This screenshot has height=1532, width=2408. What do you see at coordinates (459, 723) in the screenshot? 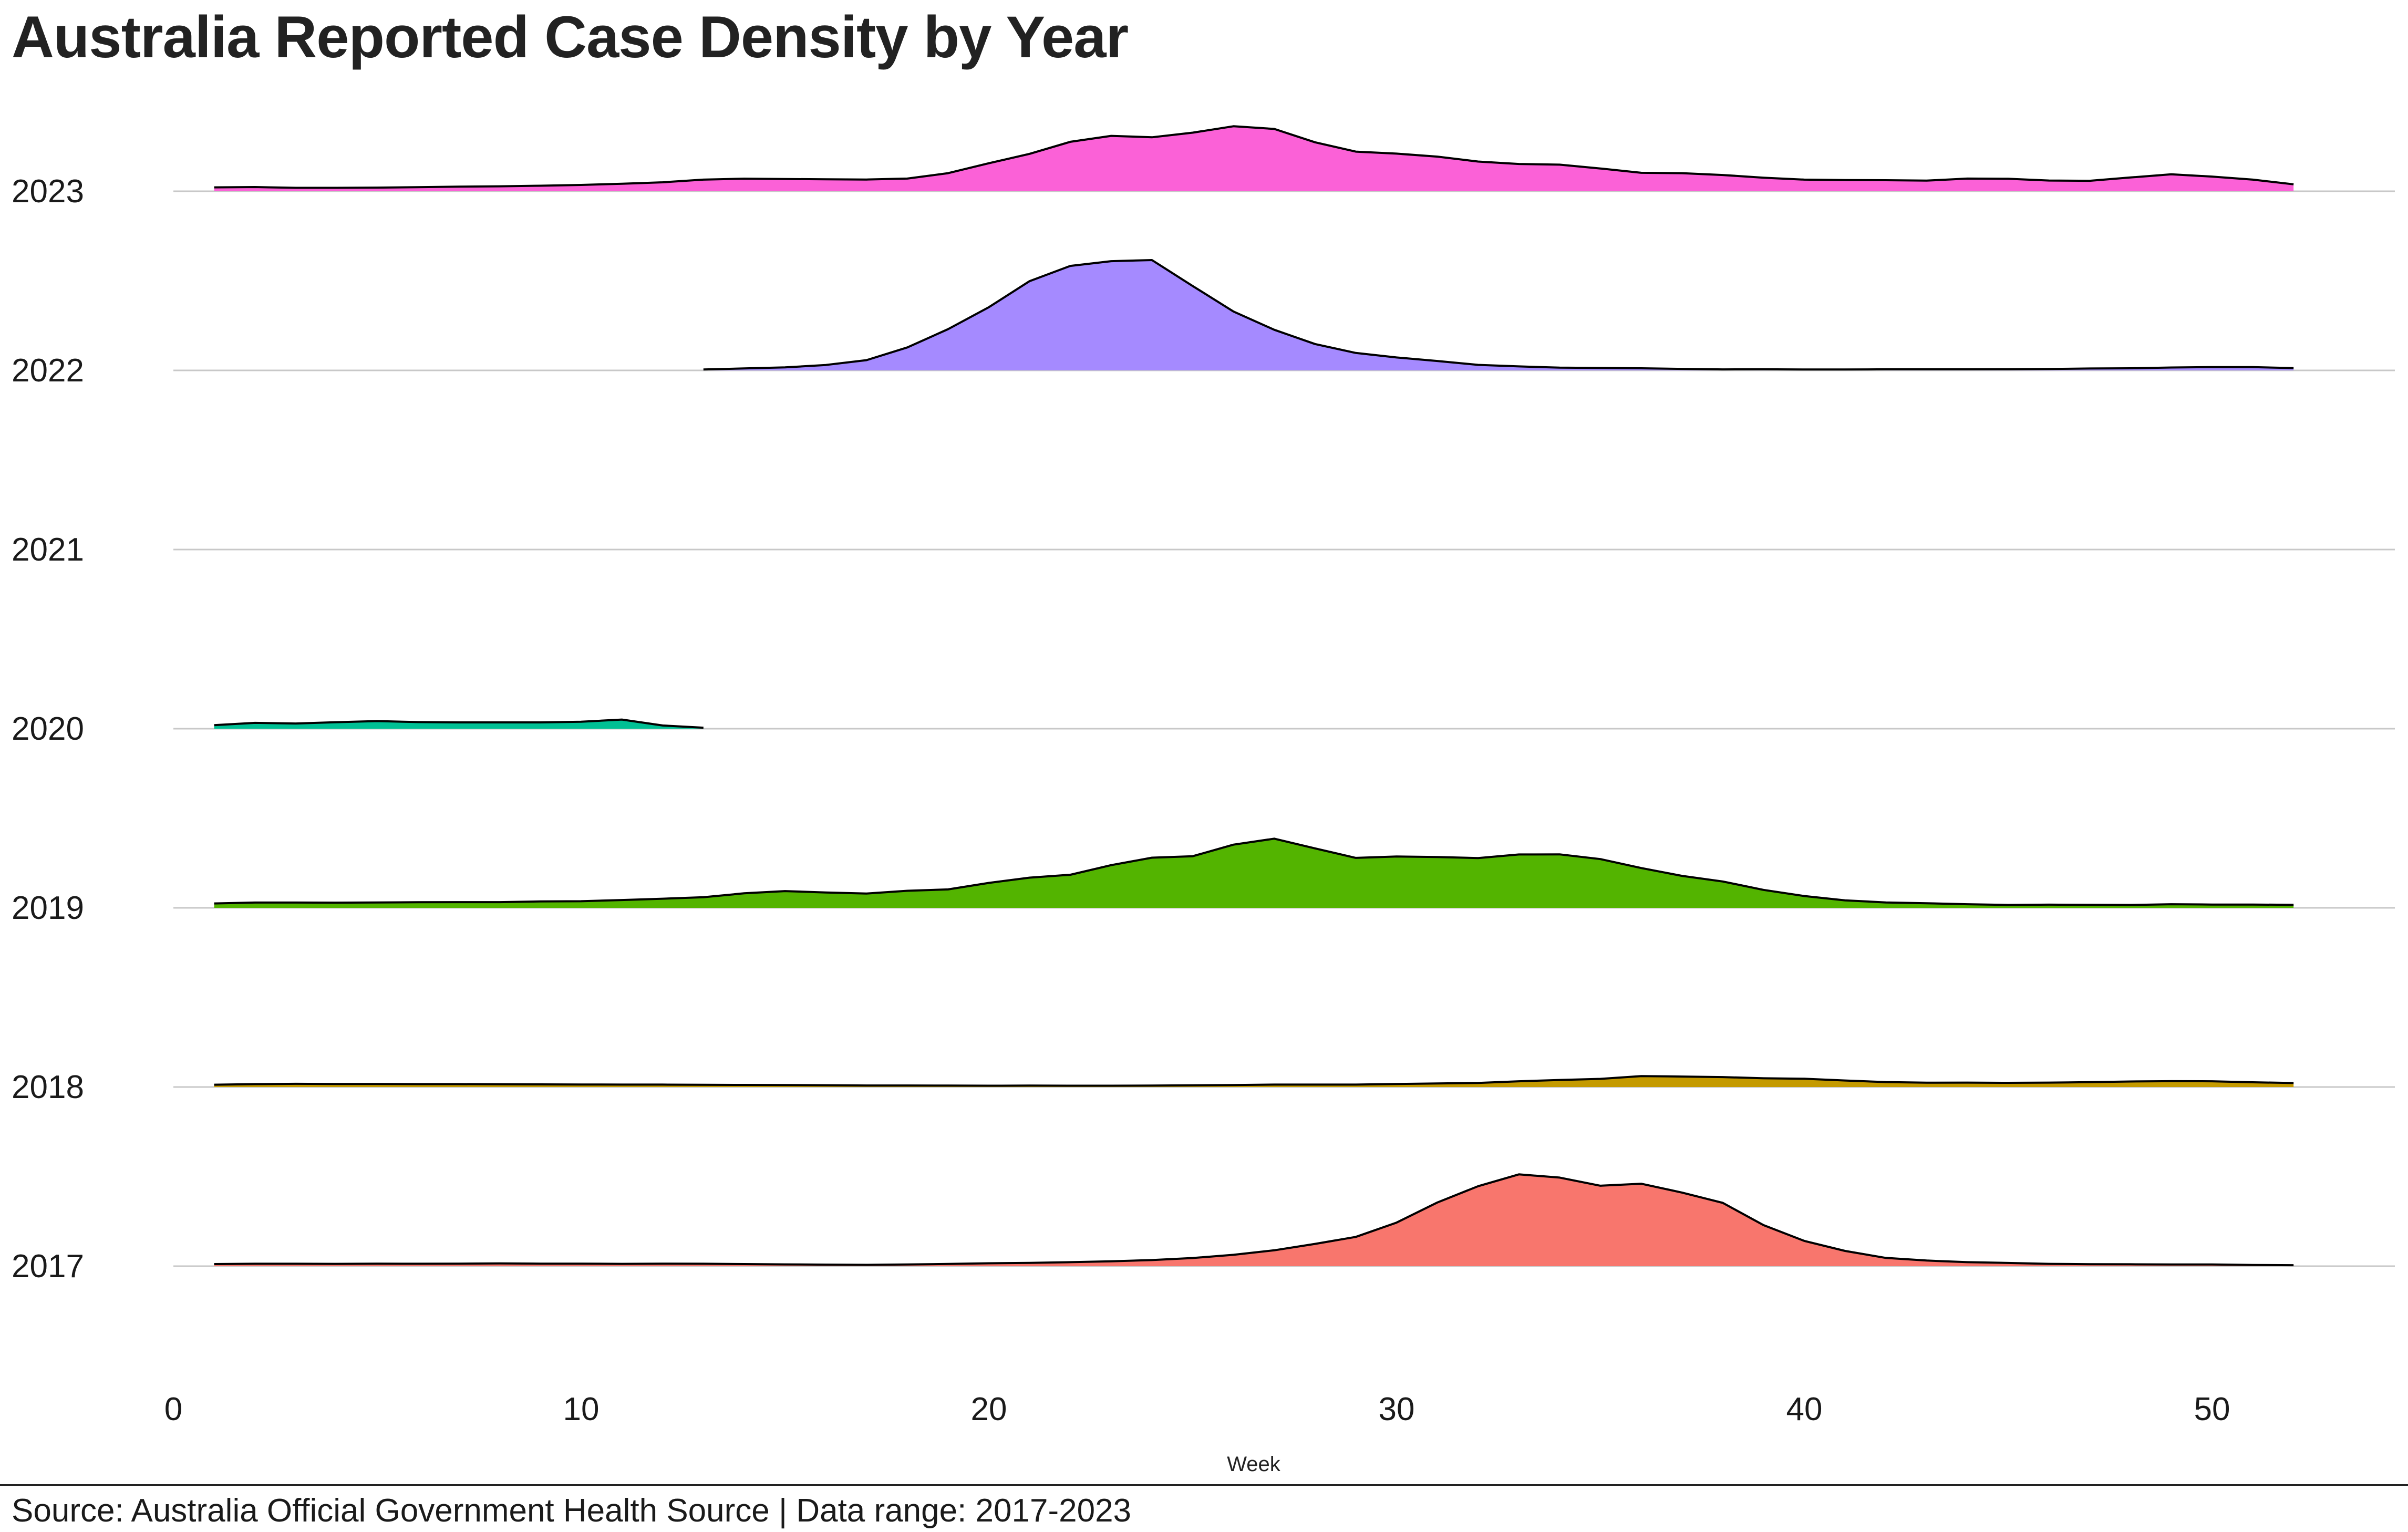
I see `ridge-line-2020` at bounding box center [459, 723].